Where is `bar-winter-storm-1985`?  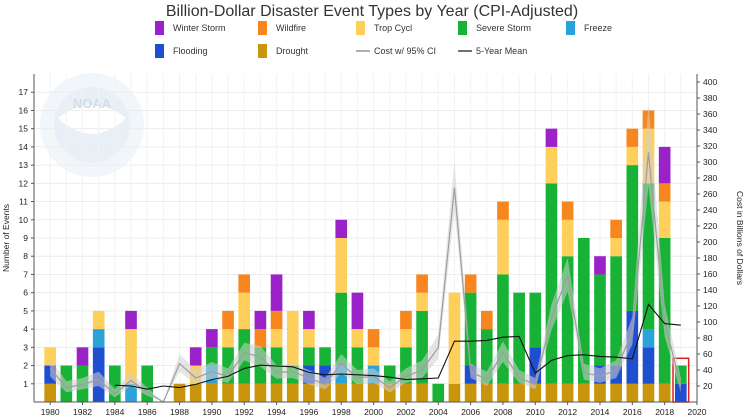
bar-winter-storm-1985 is located at coordinates (131, 320).